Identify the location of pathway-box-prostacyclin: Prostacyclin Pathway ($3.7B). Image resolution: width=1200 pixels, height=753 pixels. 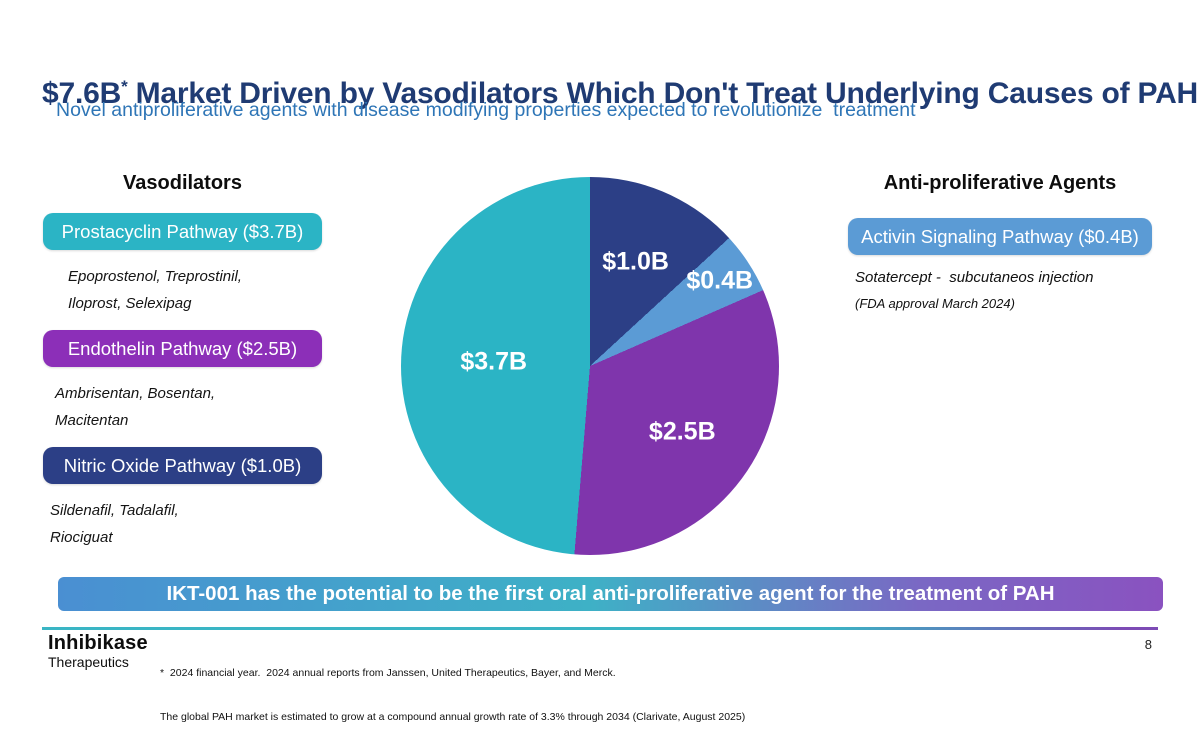
(182, 231).